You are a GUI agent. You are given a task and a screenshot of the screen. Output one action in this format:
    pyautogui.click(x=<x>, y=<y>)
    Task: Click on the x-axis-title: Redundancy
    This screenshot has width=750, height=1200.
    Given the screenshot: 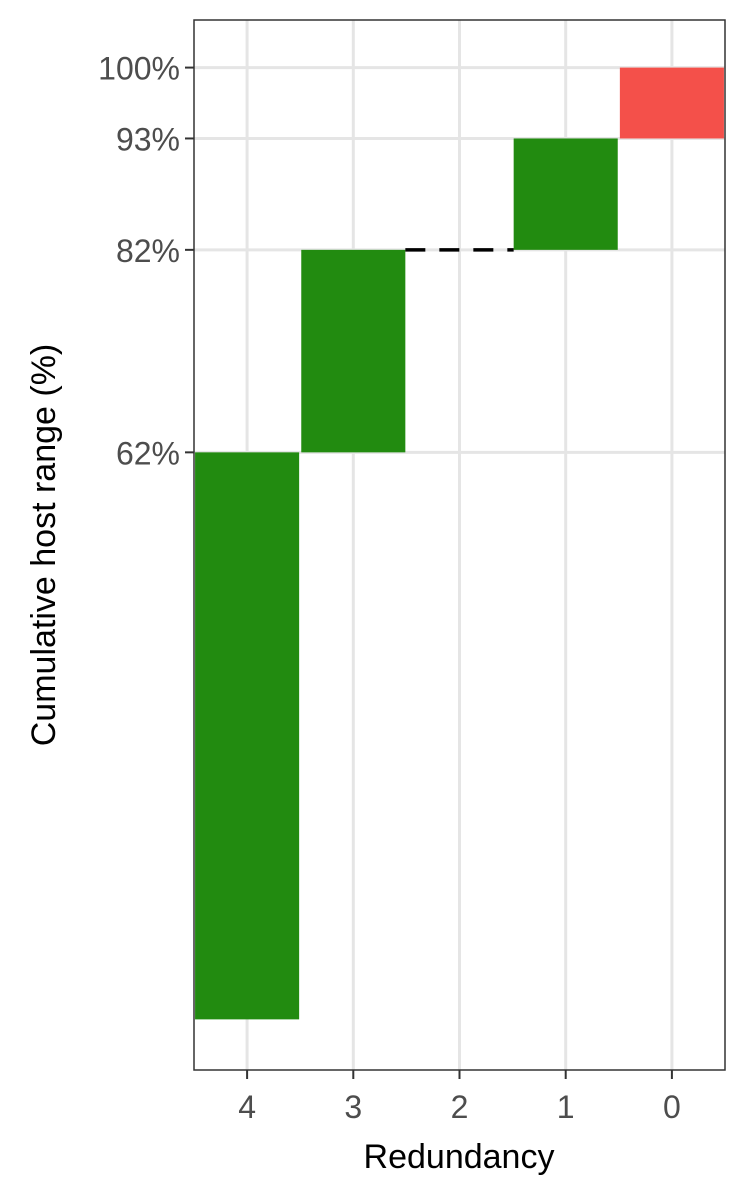 What is the action you would take?
    pyautogui.click(x=459, y=1157)
    